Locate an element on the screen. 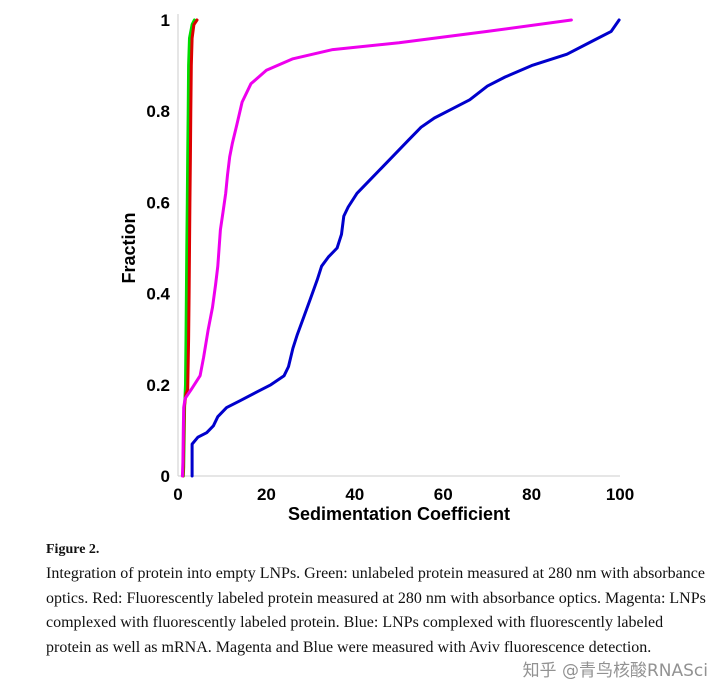 This screenshot has height=695, width=726. x-tick-label: 0 is located at coordinates (177, 494).